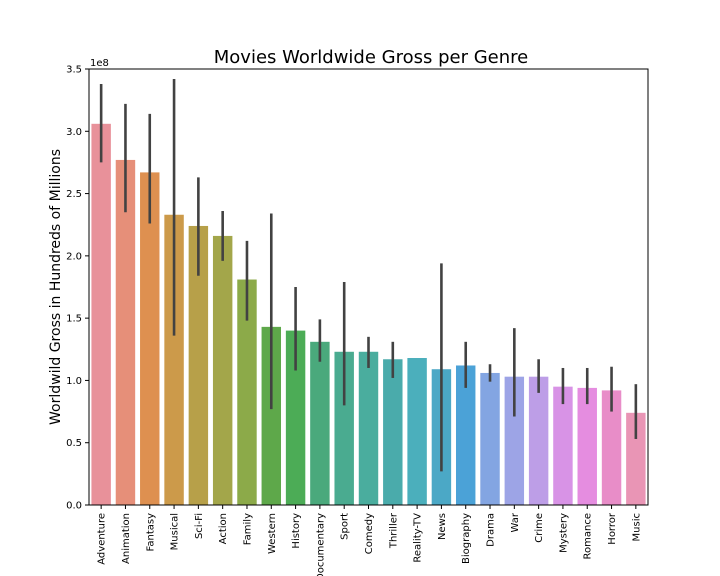 The image size is (720, 576). Describe the element at coordinates (611, 447) in the screenshot. I see `bar-horror` at that location.